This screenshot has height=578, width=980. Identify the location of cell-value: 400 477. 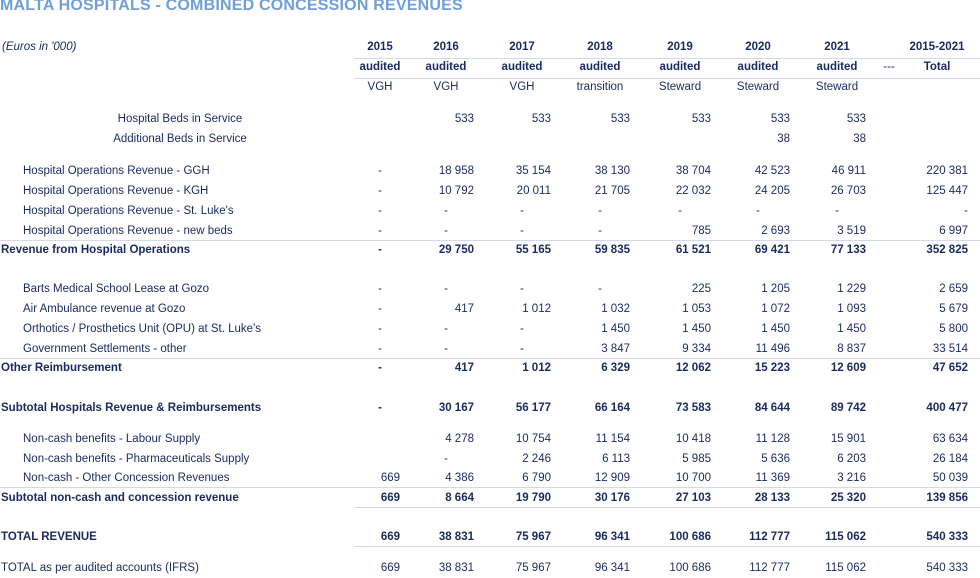
(947, 408).